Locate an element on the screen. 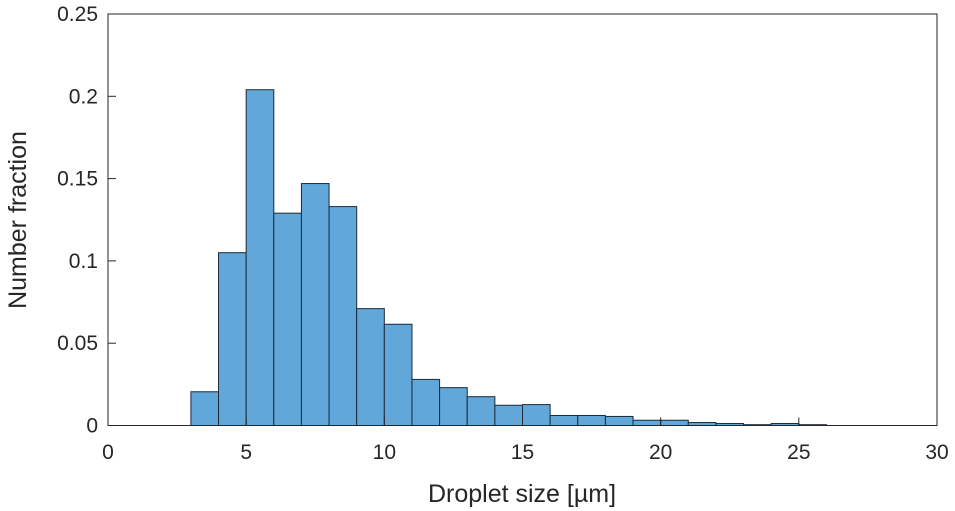 This screenshot has width=955, height=511. y-tick-label: 0.15 is located at coordinates (77, 179).